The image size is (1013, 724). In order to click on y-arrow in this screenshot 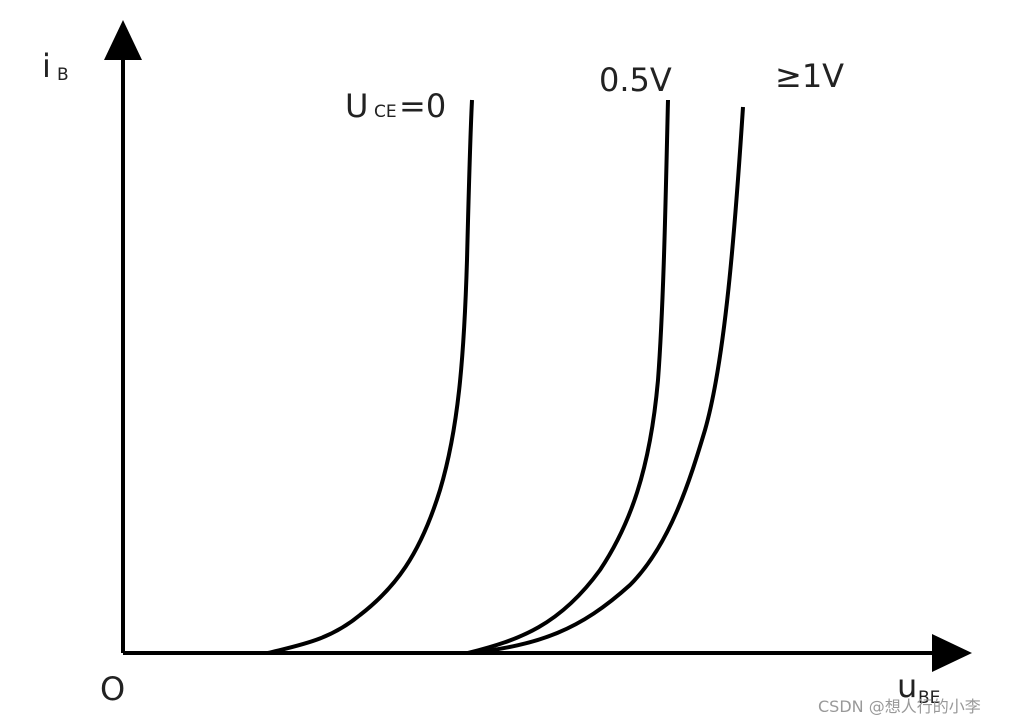, I will do `click(123, 40)`.